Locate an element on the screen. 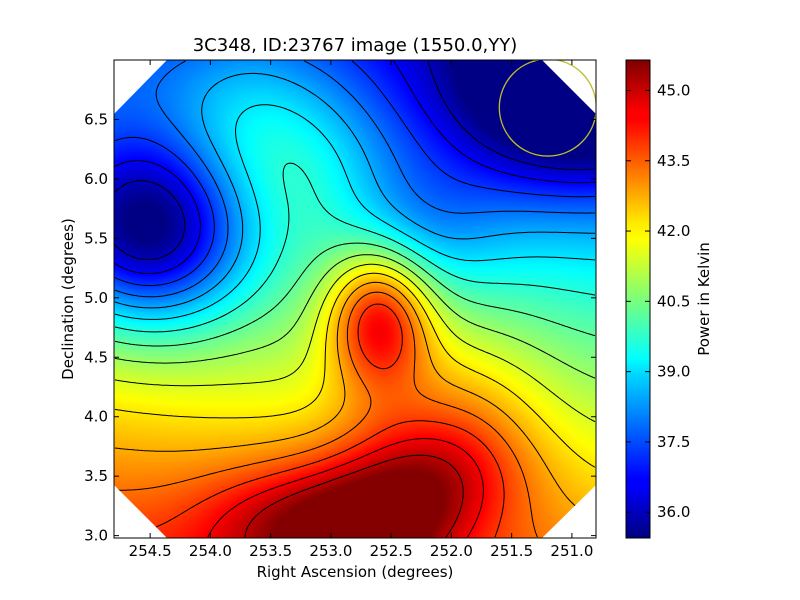 The image size is (800, 600). colorbar-tick-label: 40.5 is located at coordinates (673, 301).